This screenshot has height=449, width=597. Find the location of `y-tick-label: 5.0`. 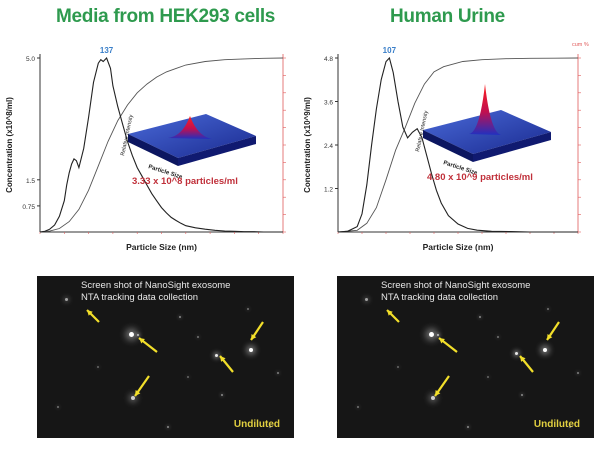

y-tick-label: 5.0 is located at coordinates (30, 59).